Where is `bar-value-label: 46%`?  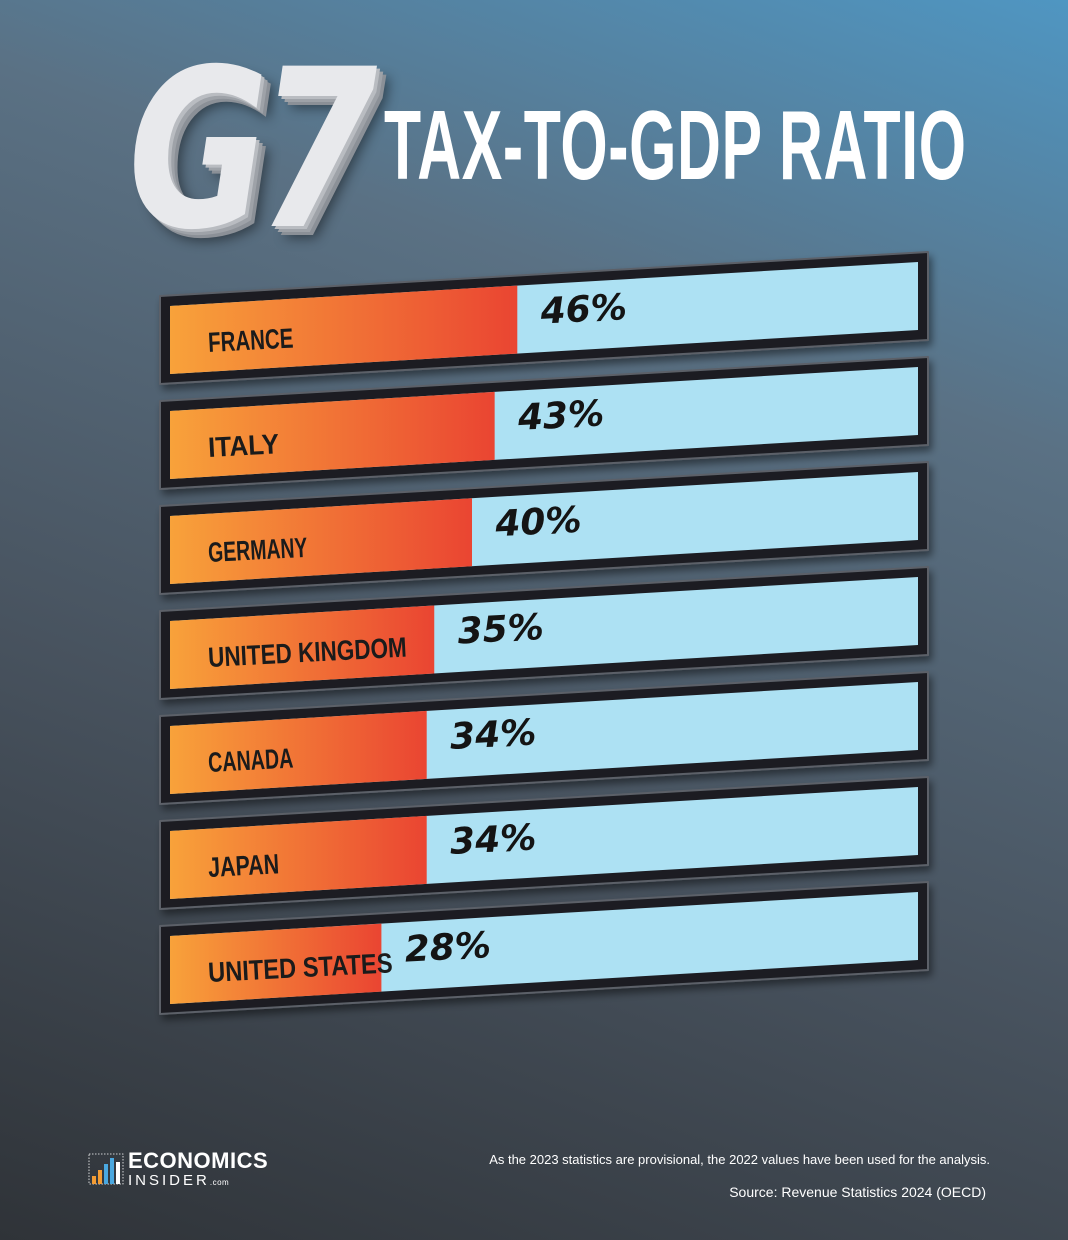 bar-value-label: 46% is located at coordinates (583, 310).